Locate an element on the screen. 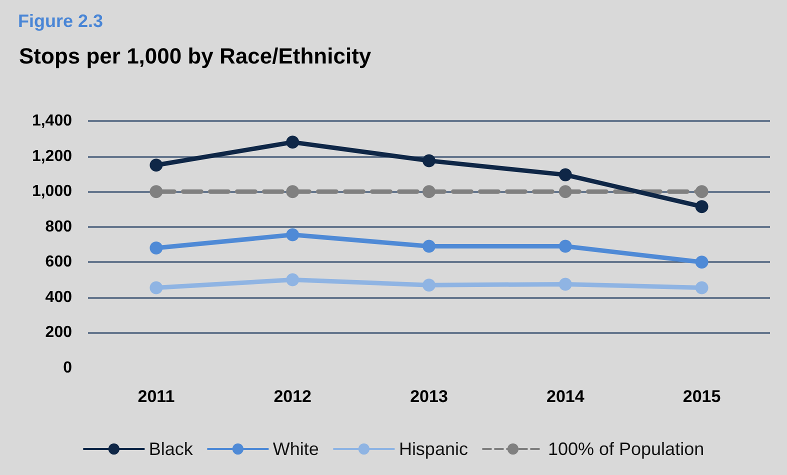 Image resolution: width=787 pixels, height=475 pixels. y-tick-label: 1,400 is located at coordinates (52, 121).